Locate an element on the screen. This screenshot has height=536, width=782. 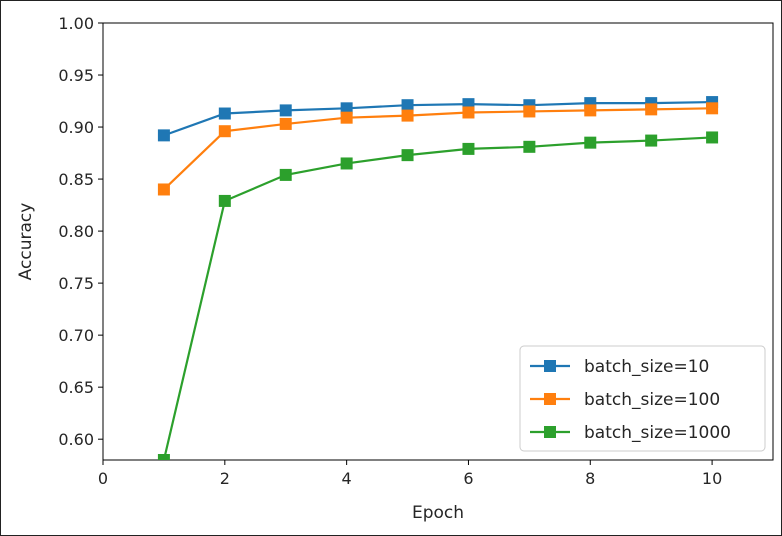
x-axis-title: Epoch is located at coordinates (438, 513).